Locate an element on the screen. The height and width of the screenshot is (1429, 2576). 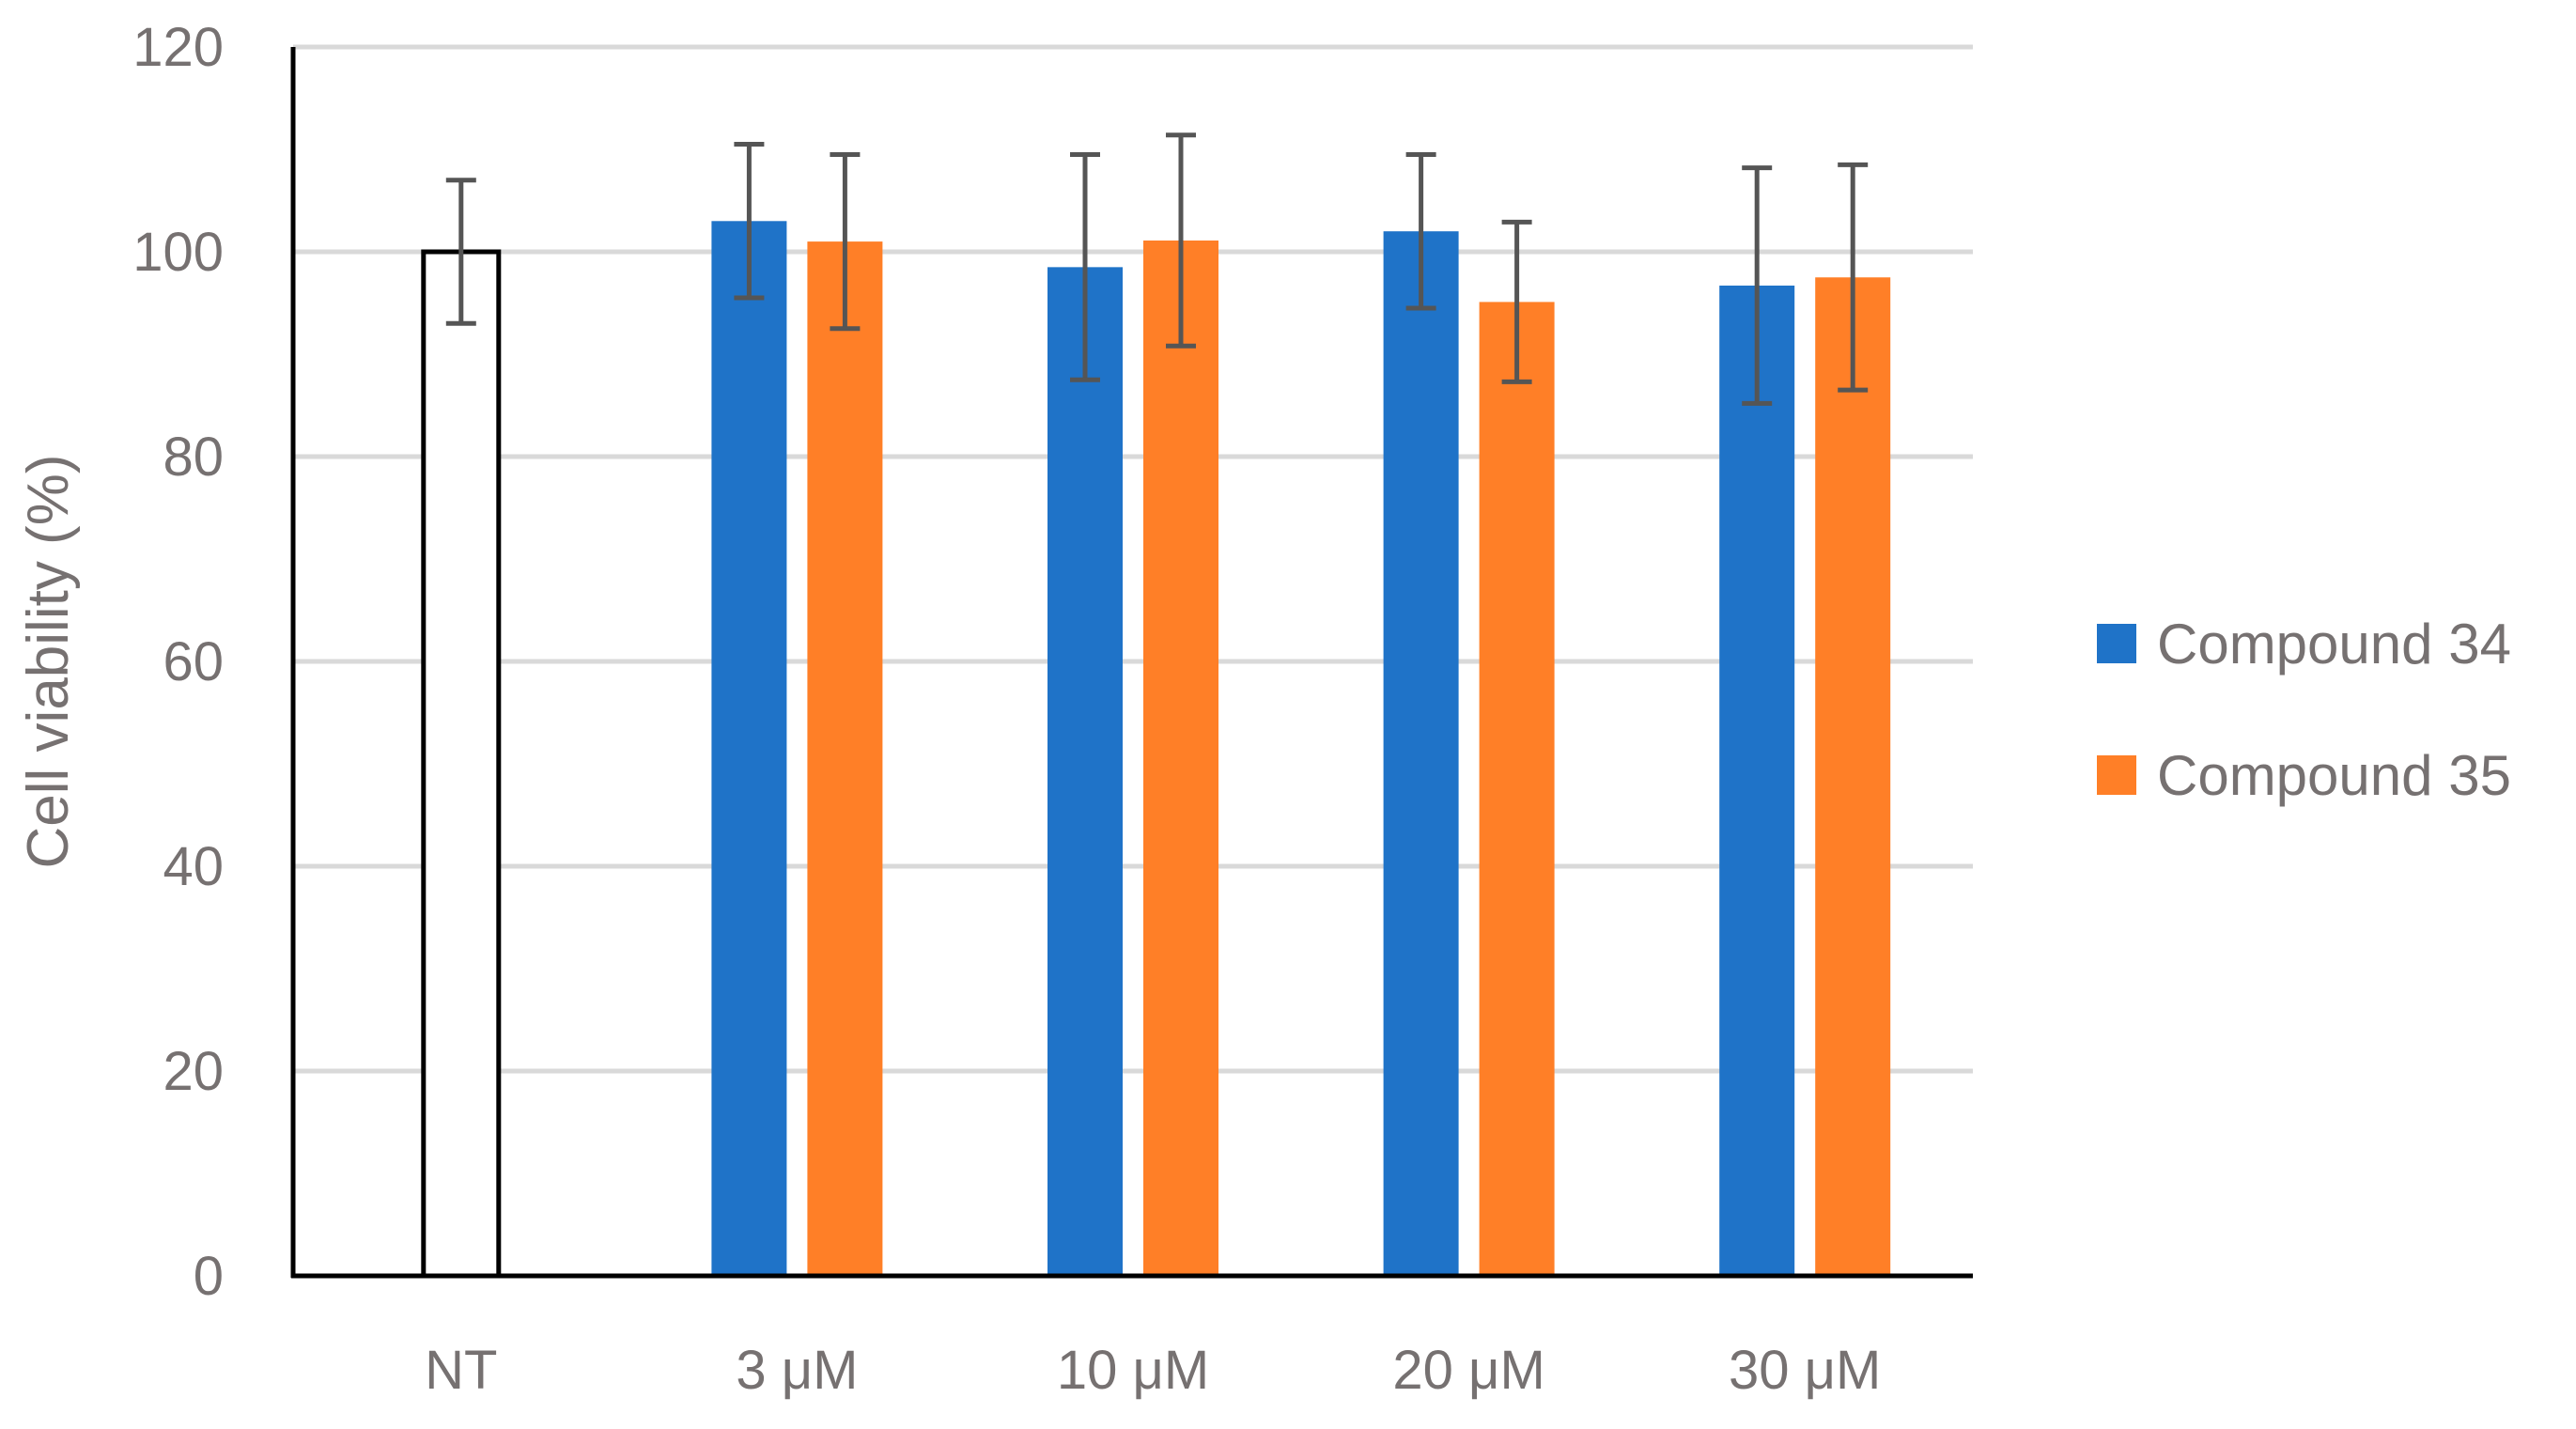
y-tick-label: 100 is located at coordinates (178, 252).